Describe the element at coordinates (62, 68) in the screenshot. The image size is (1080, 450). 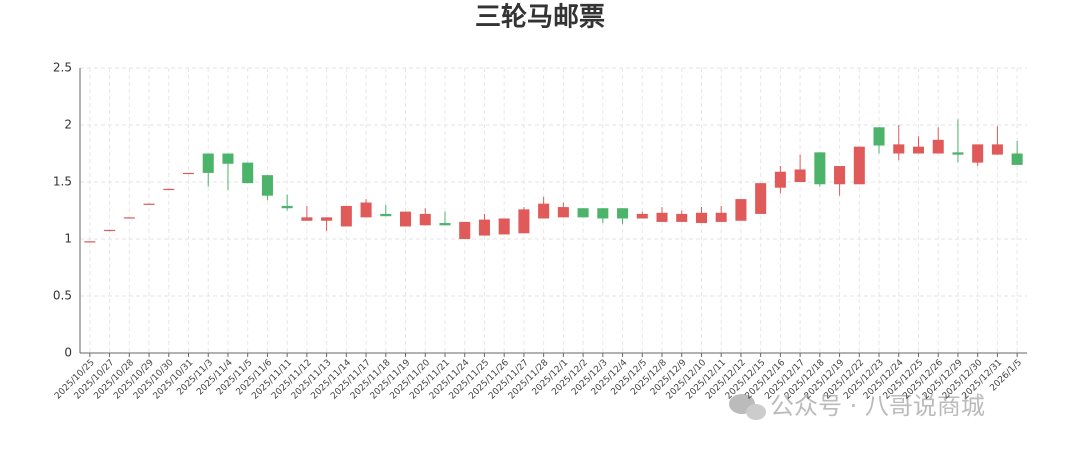
I see `y-tick-label: 2.5` at that location.